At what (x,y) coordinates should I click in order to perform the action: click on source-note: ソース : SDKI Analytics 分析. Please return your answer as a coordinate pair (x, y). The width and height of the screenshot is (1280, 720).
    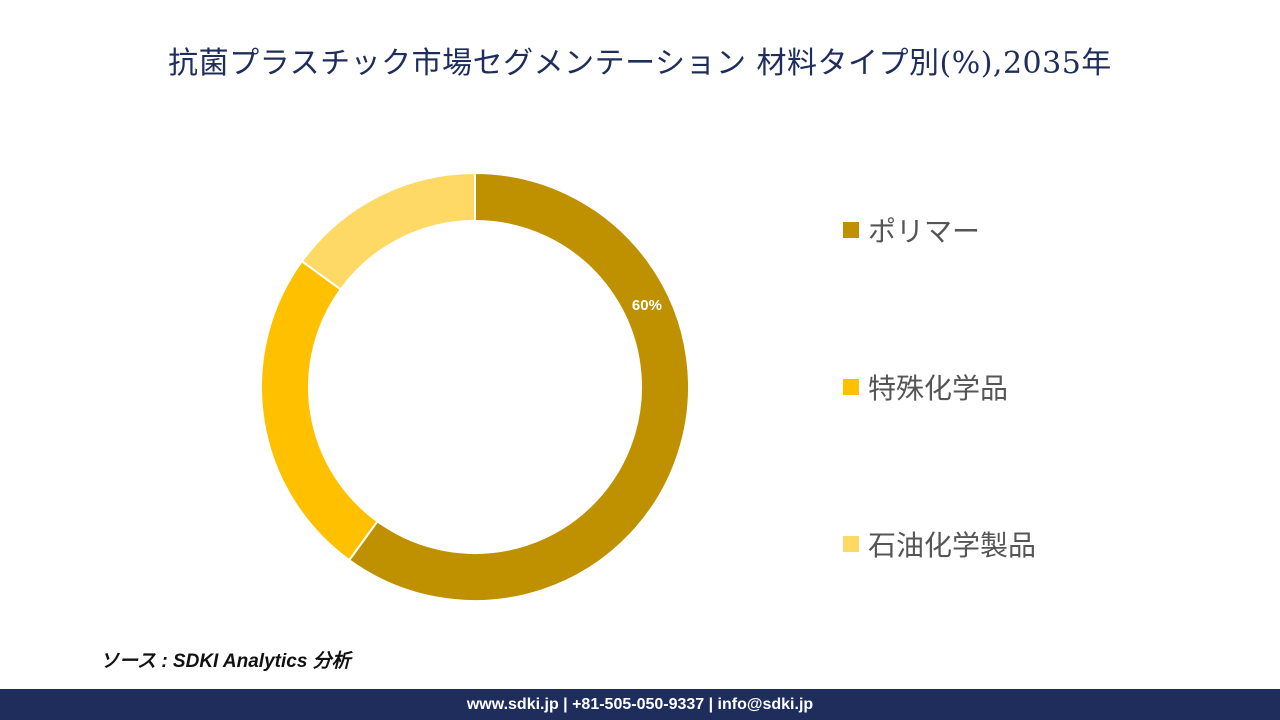
    Looking at the image, I should click on (225, 661).